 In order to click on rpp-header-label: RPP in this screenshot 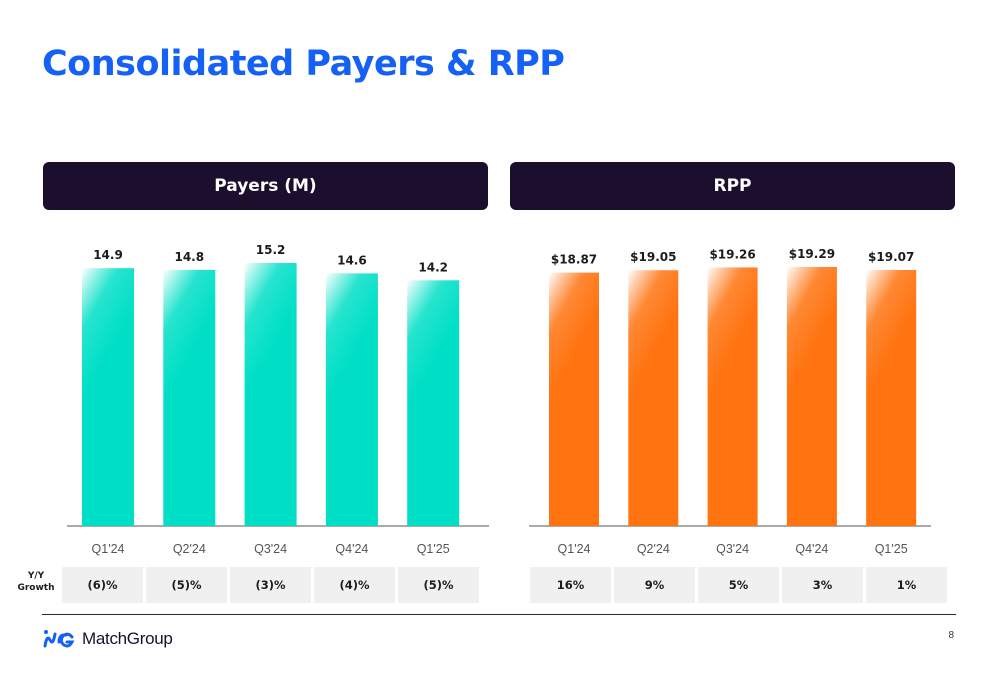, I will do `click(732, 186)`.